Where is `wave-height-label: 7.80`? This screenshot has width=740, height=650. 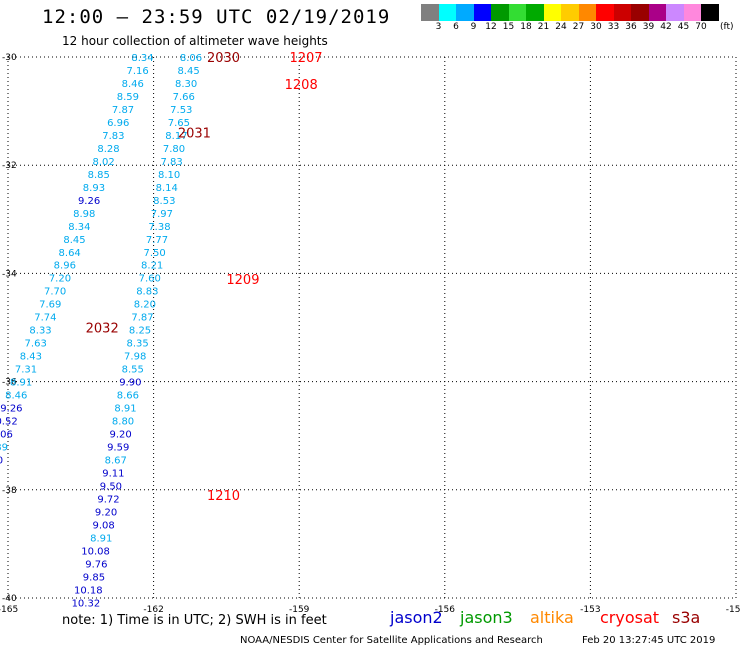 wave-height-label: 7.80 is located at coordinates (174, 149).